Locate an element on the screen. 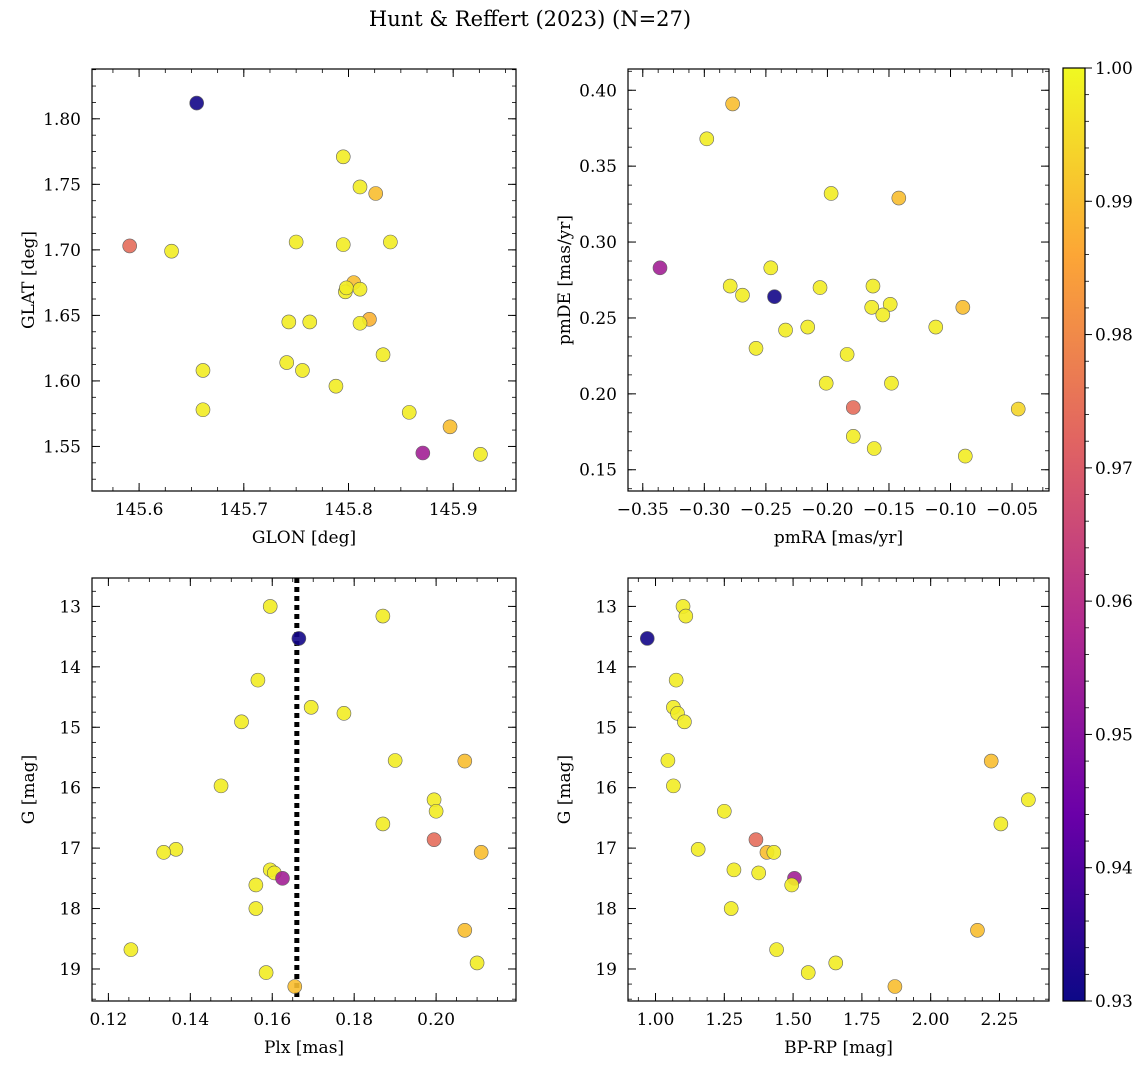  x-tick-label: 1.25 is located at coordinates (724, 1020).